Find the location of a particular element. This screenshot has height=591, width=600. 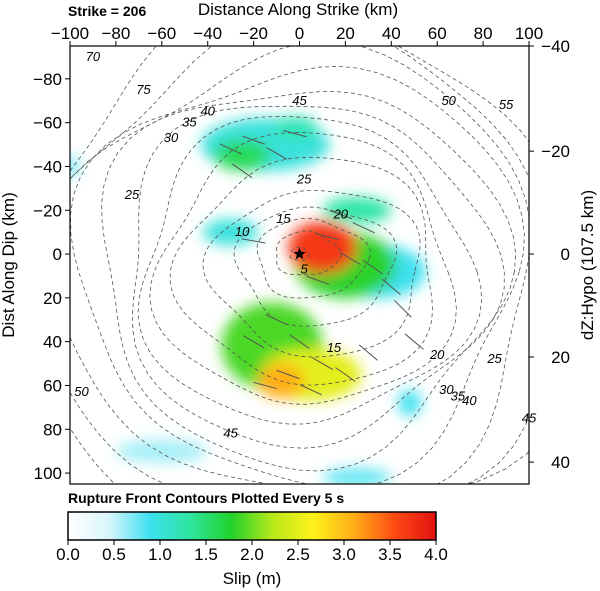

colorbar-label: Slip (m) is located at coordinates (252, 578).